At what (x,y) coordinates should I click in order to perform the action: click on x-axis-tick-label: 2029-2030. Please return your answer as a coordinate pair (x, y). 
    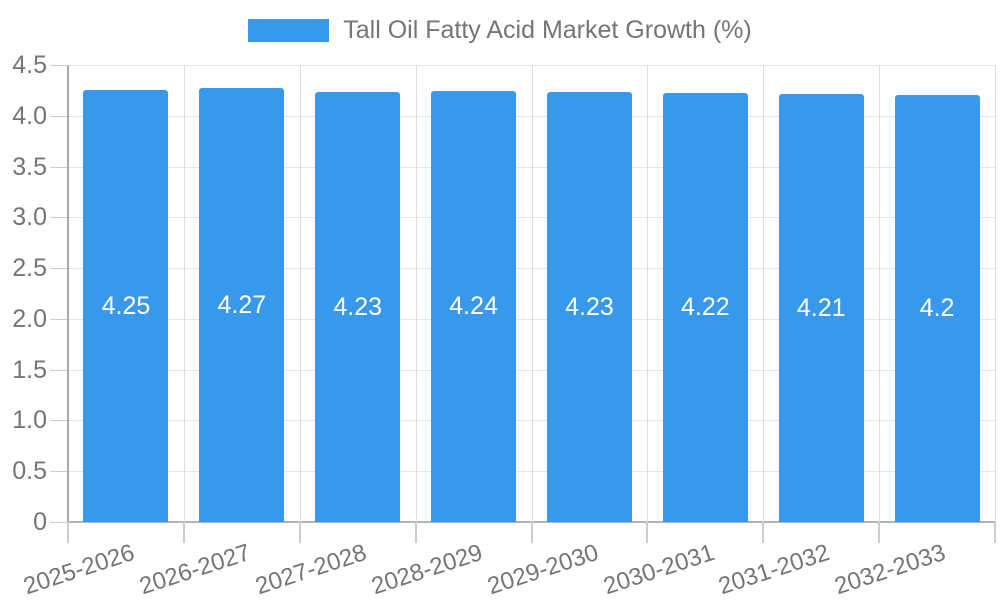
    Looking at the image, I should click on (542, 569).